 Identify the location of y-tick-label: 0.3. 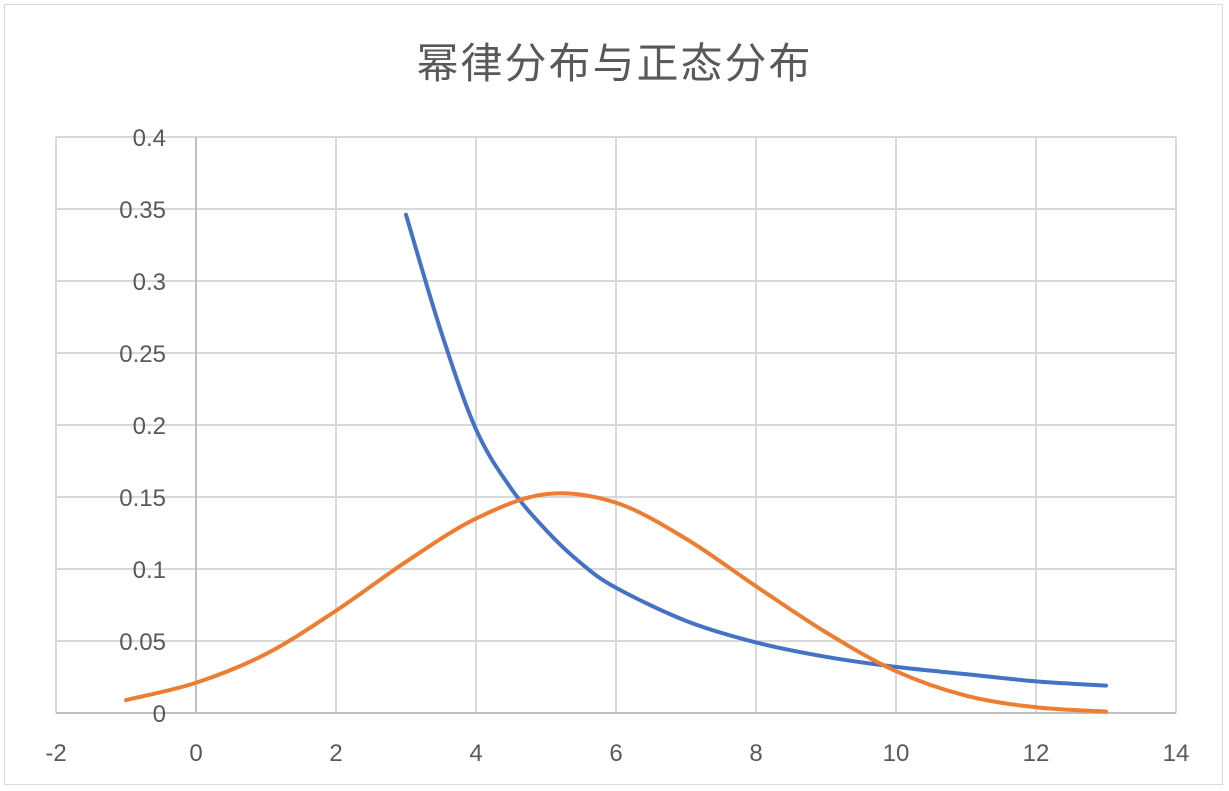
(149, 282).